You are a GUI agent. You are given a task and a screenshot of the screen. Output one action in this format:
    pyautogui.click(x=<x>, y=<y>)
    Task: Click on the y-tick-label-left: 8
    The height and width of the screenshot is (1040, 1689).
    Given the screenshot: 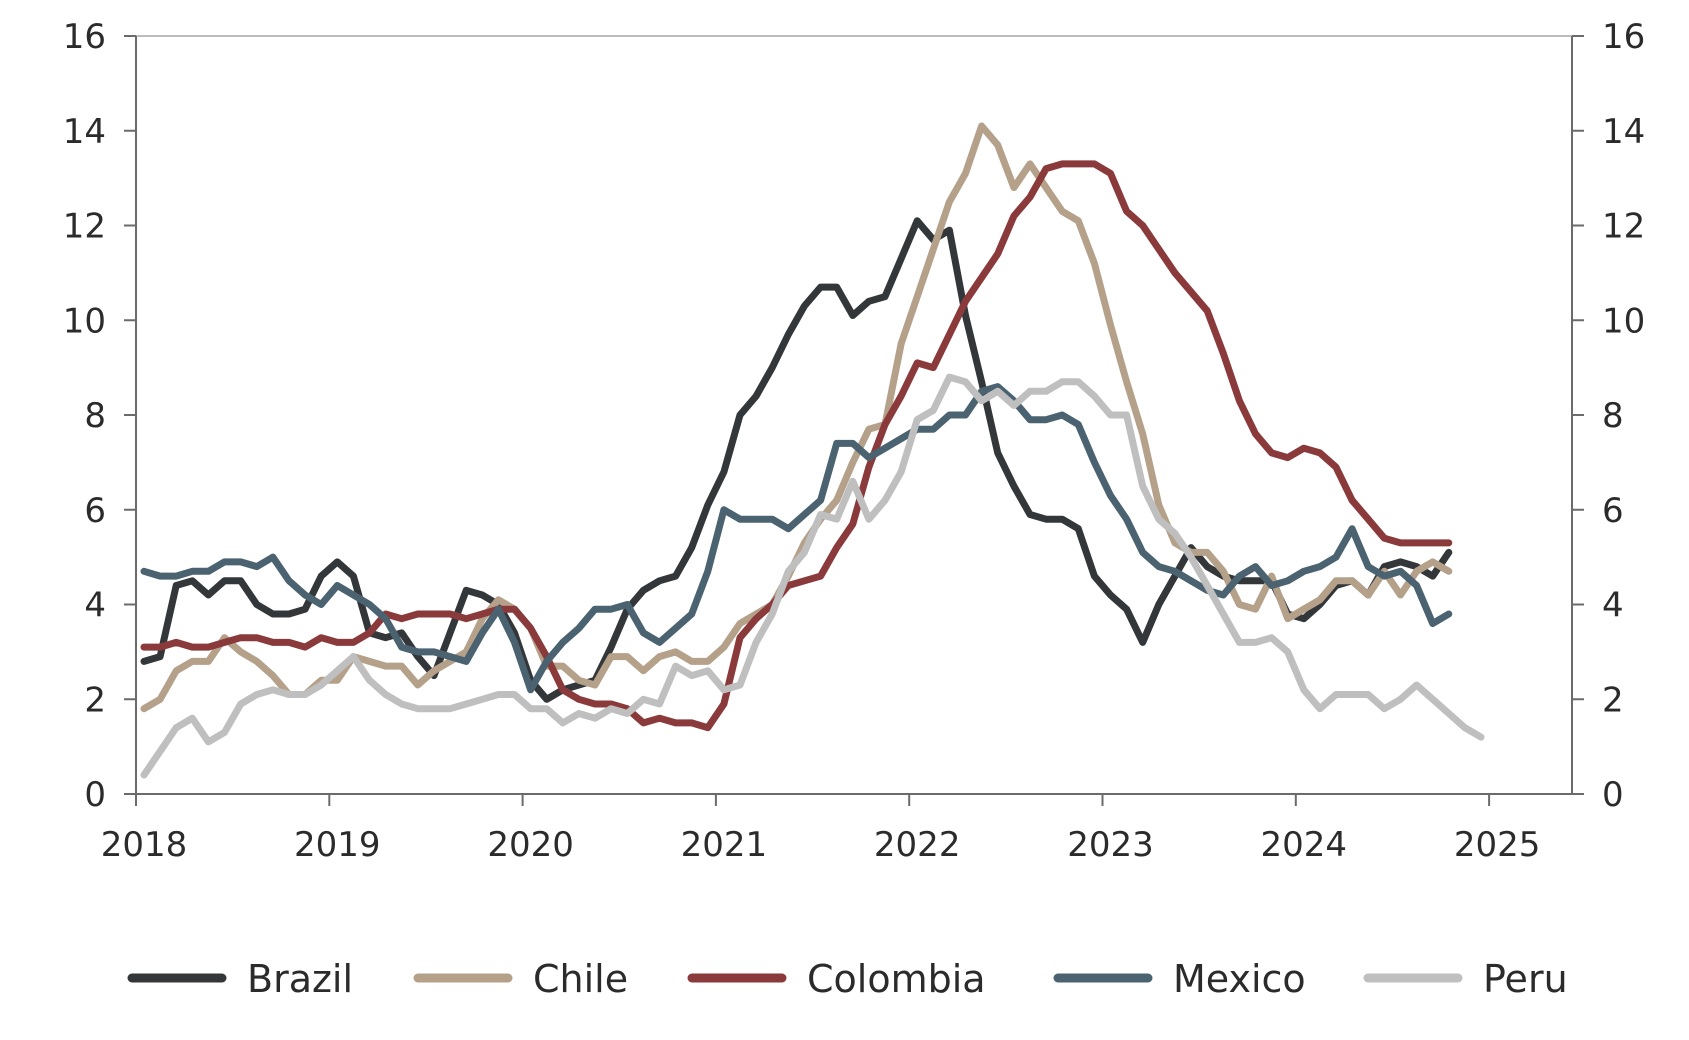 What is the action you would take?
    pyautogui.click(x=95, y=416)
    